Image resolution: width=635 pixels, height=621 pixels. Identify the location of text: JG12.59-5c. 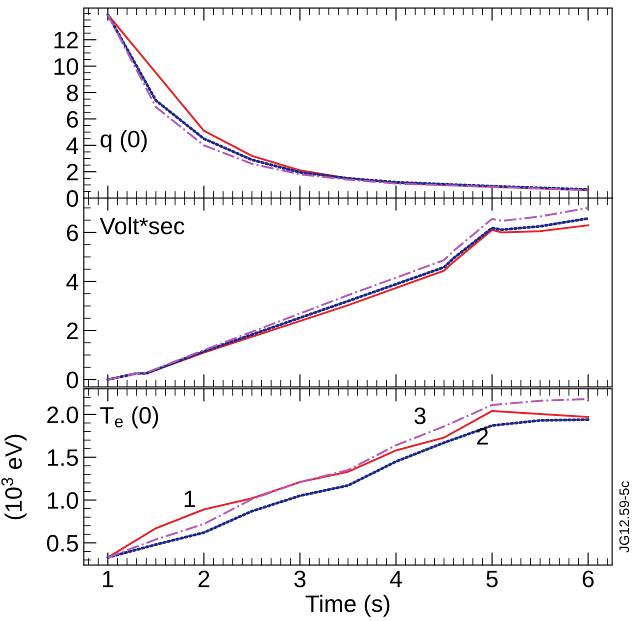
(624, 516).